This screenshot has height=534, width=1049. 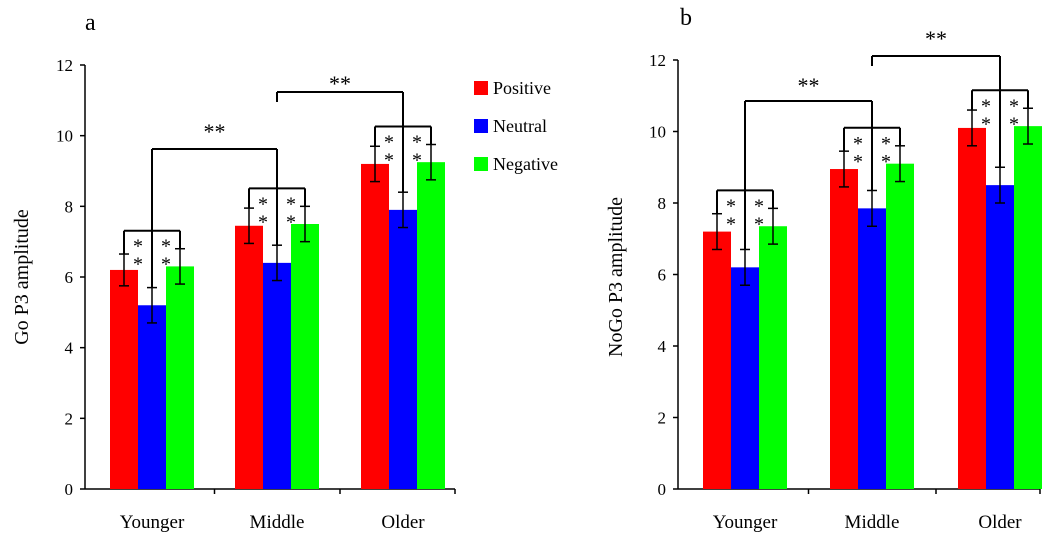 What do you see at coordinates (481, 126) in the screenshot?
I see `legend-swatch-neutral` at bounding box center [481, 126].